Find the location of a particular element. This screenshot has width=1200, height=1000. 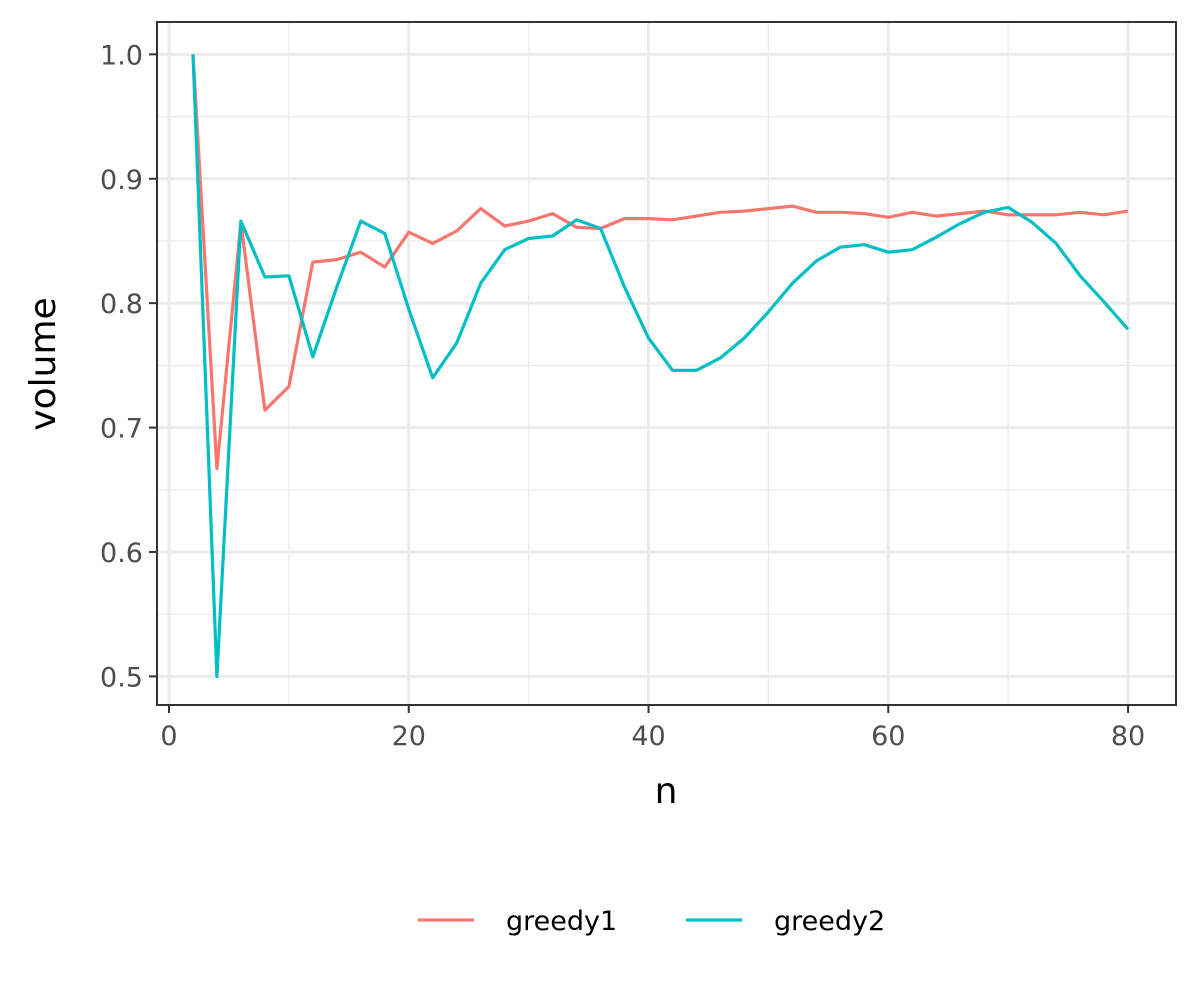

x-tick-label: 40 is located at coordinates (648, 736).